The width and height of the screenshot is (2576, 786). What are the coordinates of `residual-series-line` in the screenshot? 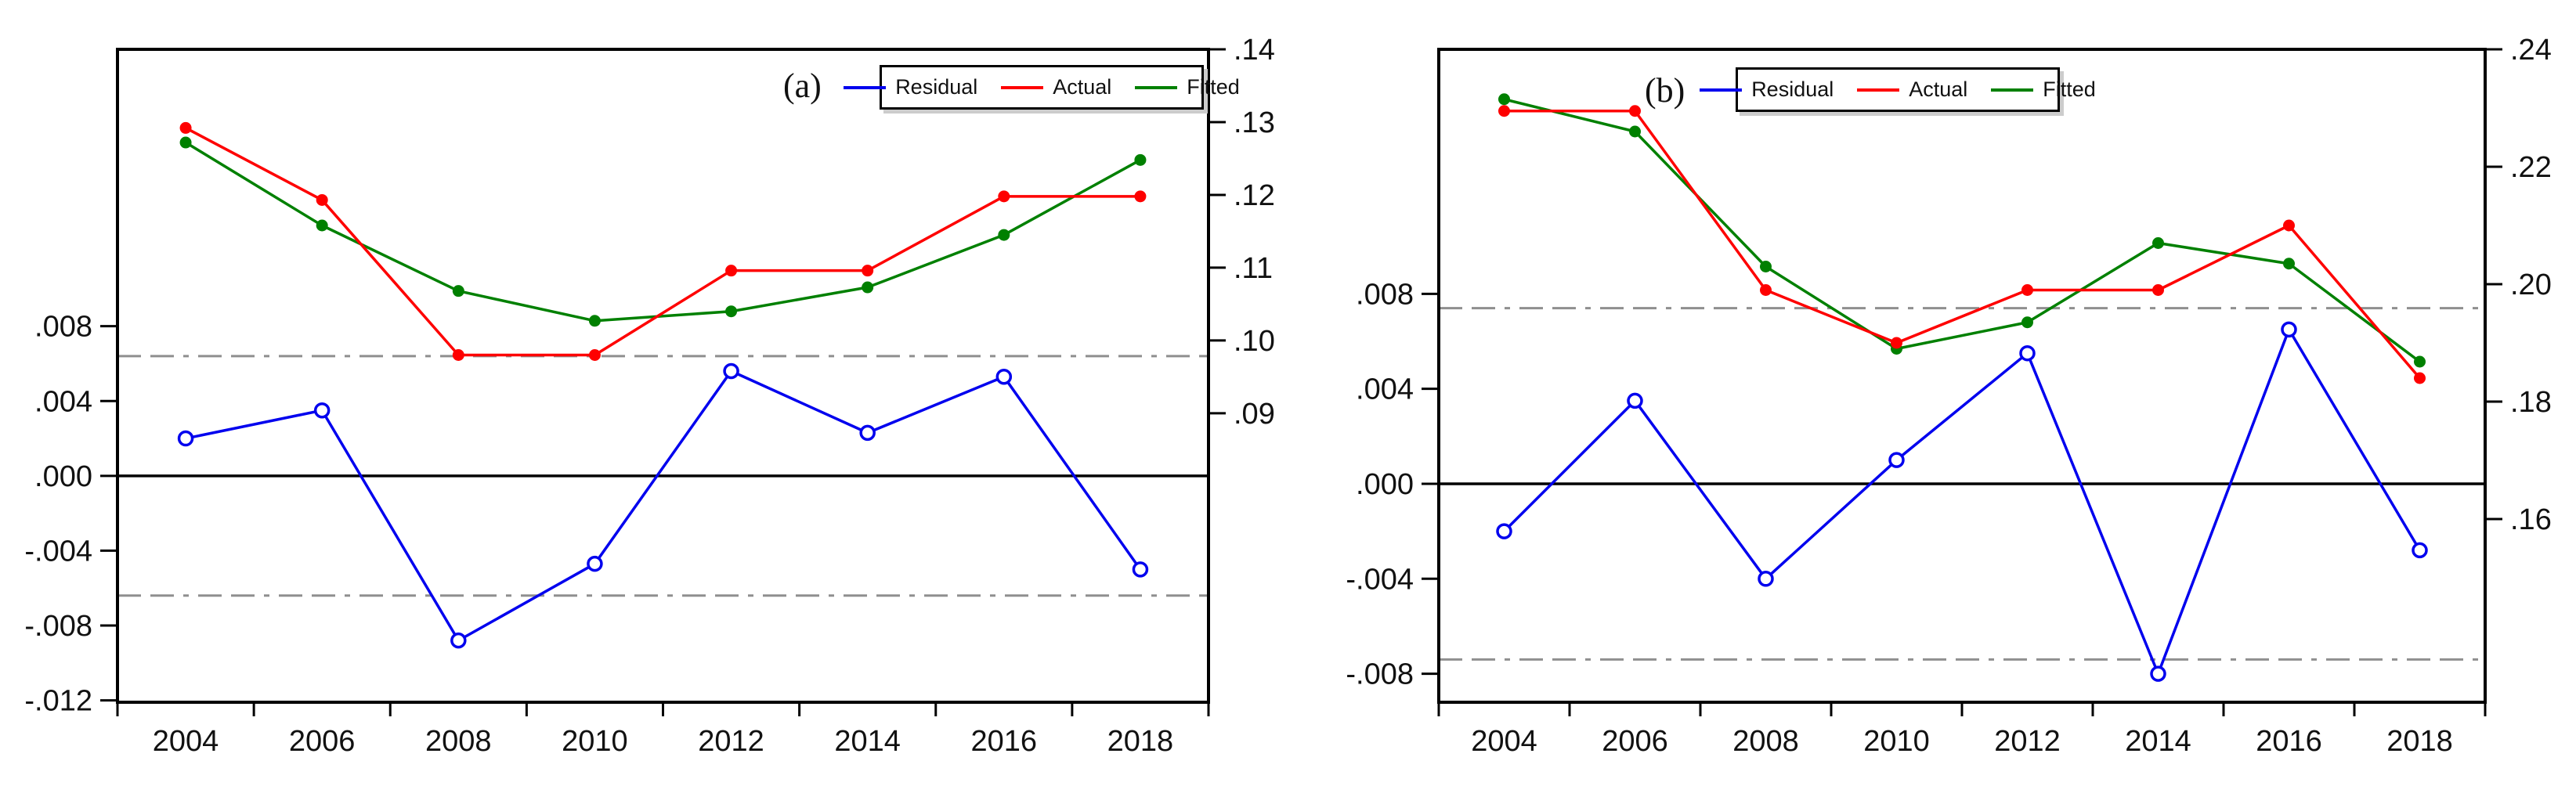 It's located at (663, 506).